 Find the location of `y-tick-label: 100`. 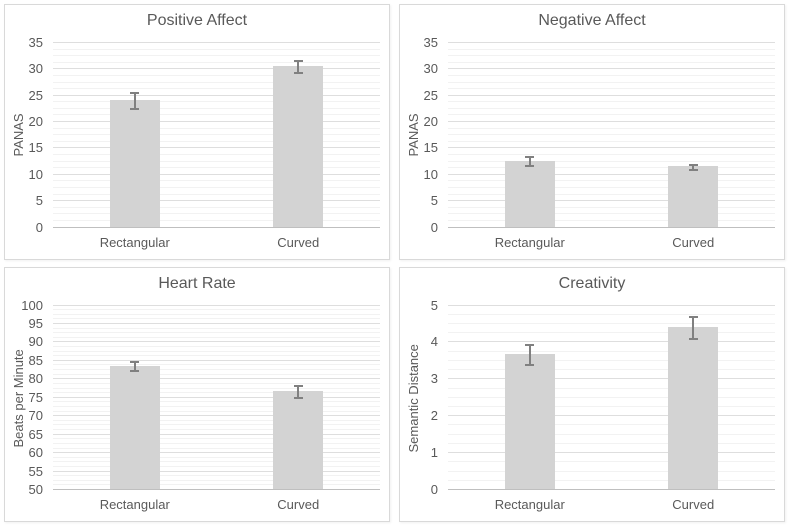

y-tick-label: 100 is located at coordinates (32, 305).